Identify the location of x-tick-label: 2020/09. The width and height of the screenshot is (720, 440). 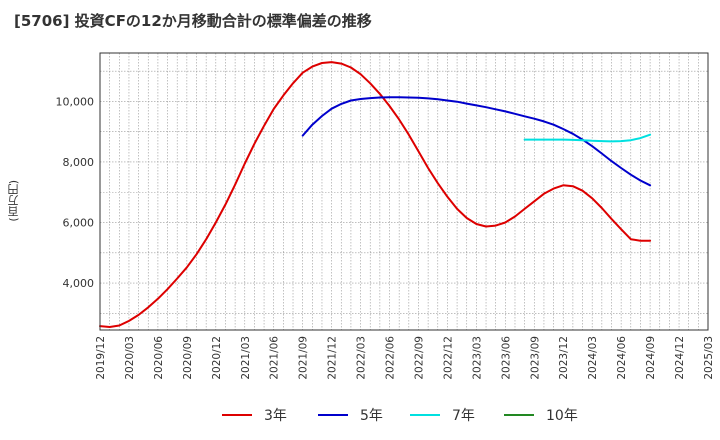
(188, 358).